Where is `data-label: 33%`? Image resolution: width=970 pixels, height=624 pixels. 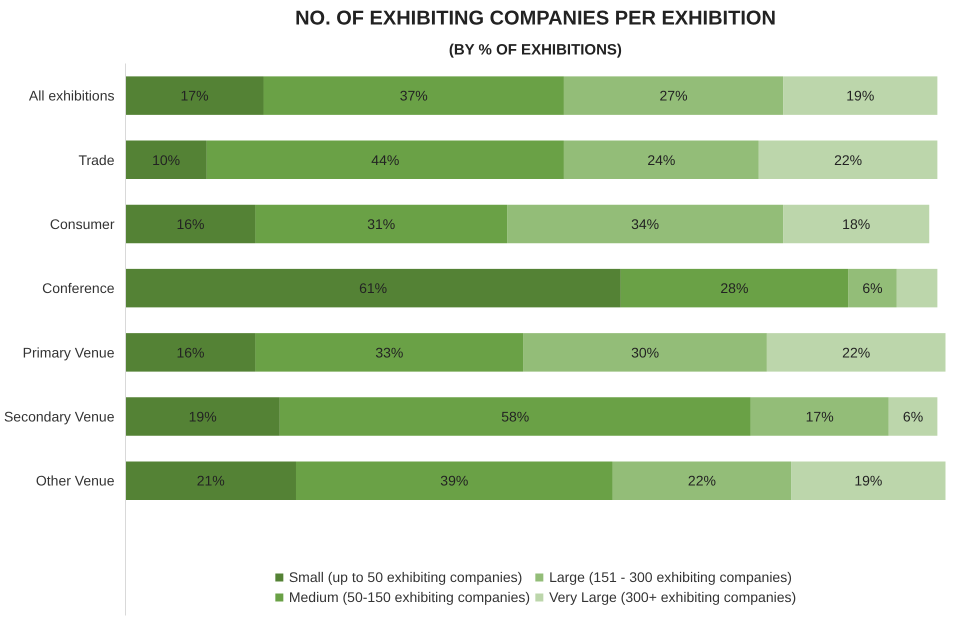
data-label: 33% is located at coordinates (389, 352).